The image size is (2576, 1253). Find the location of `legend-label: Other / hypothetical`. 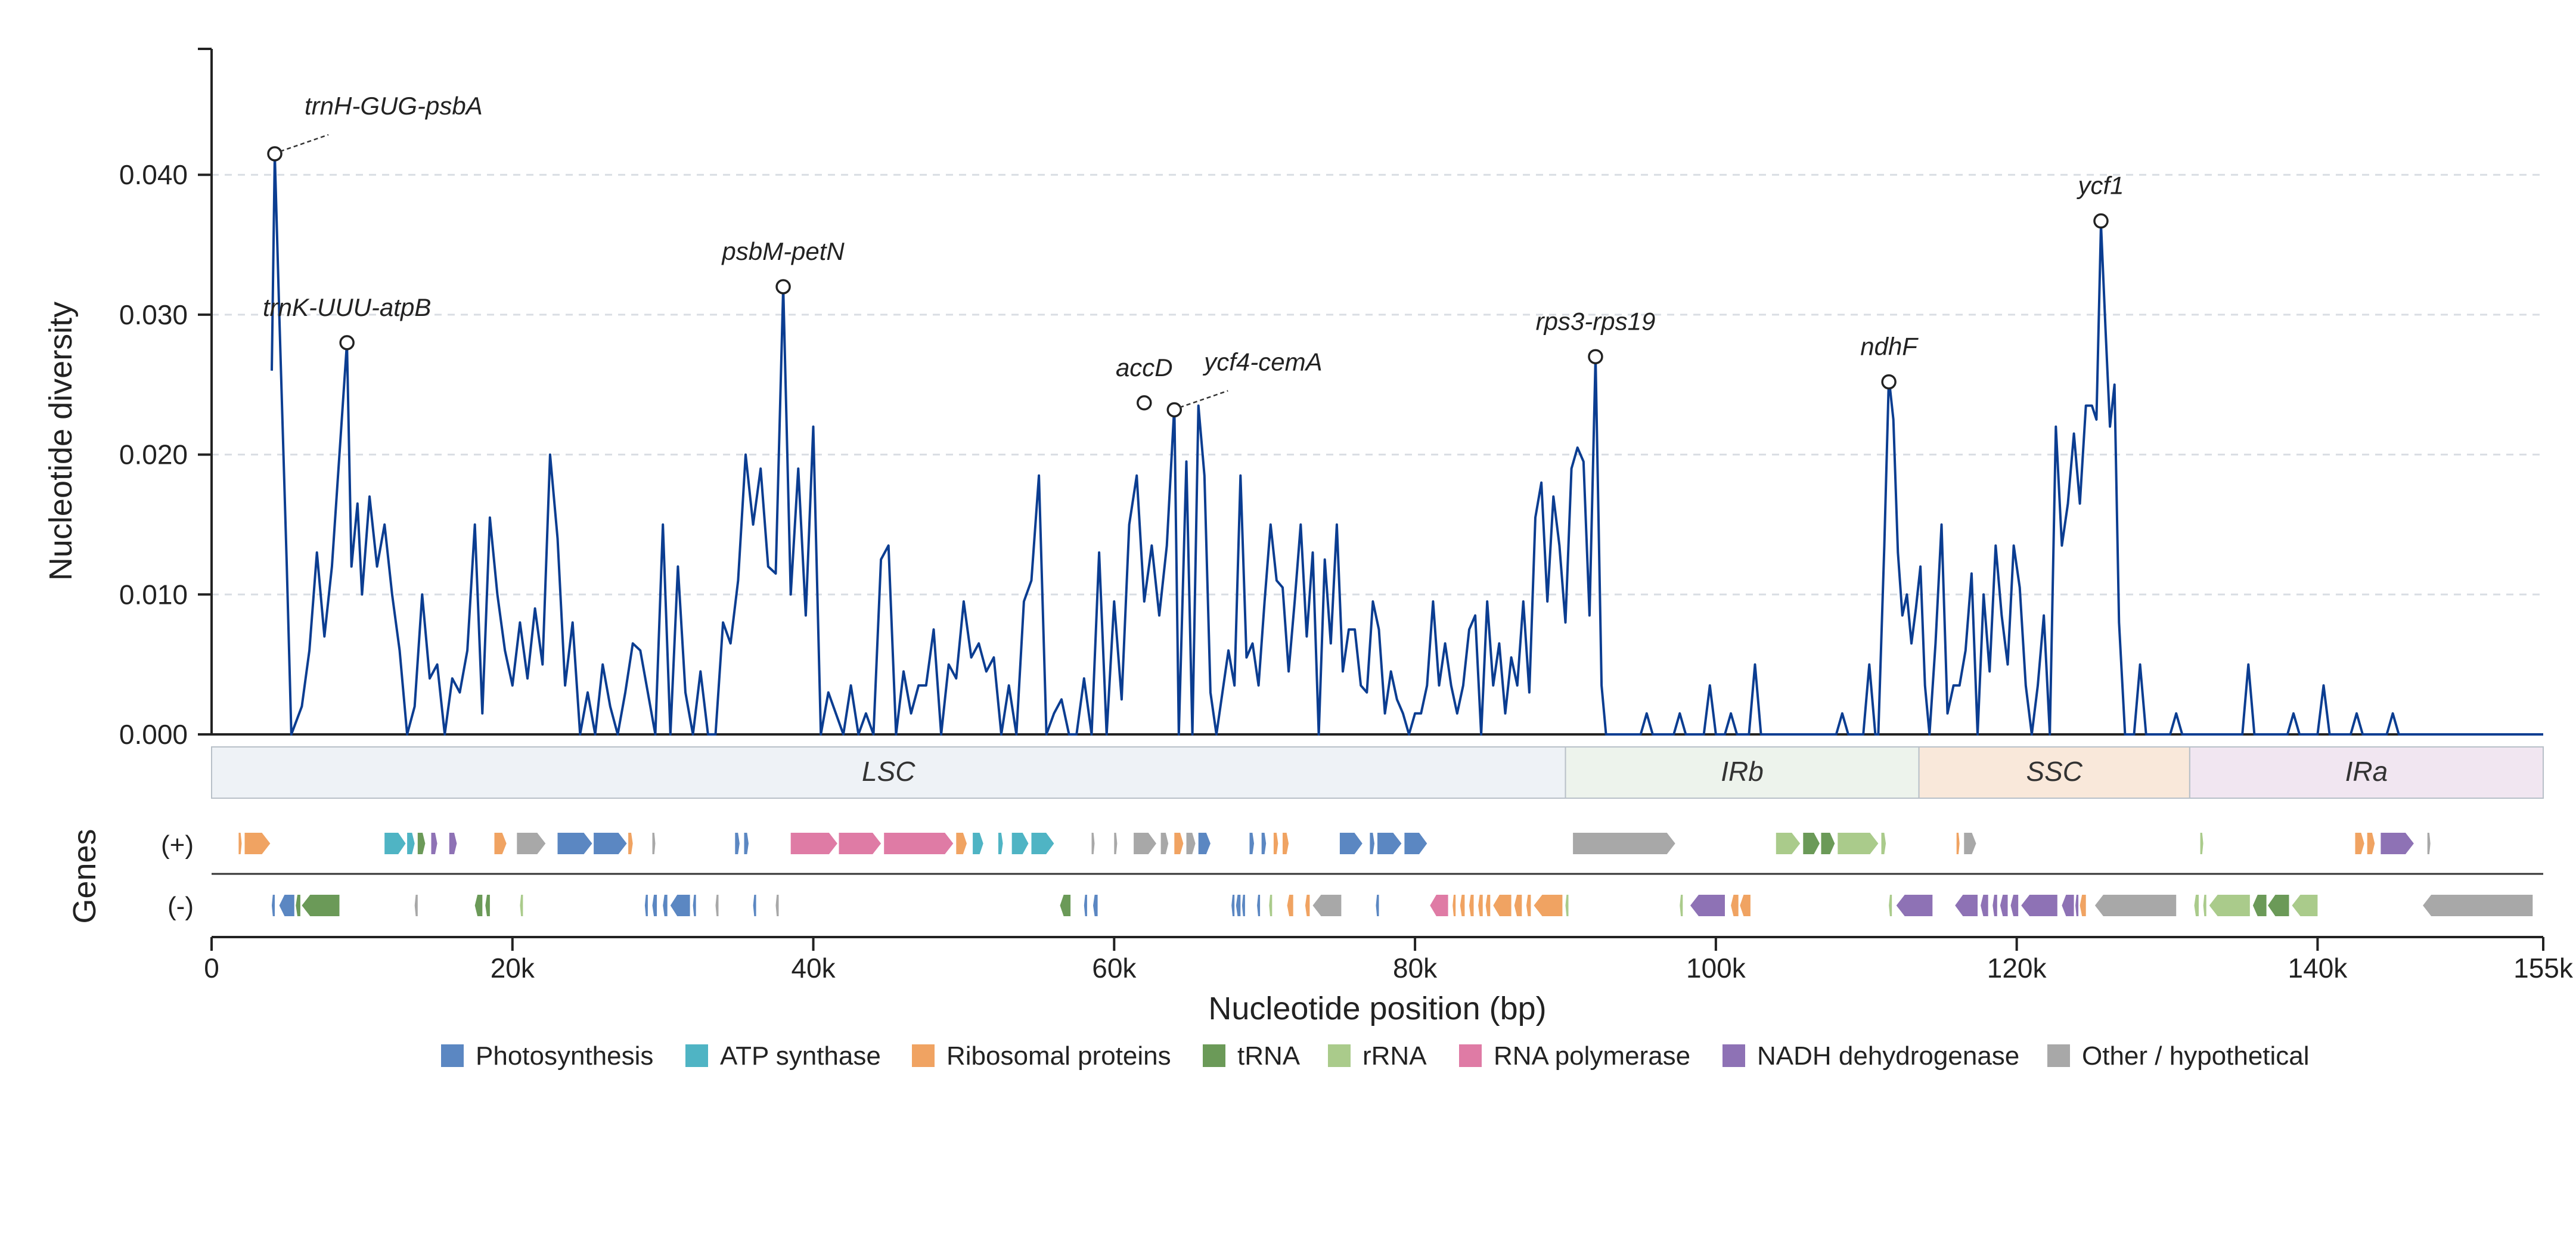

legend-label: Other / hypothetical is located at coordinates (2196, 1056).